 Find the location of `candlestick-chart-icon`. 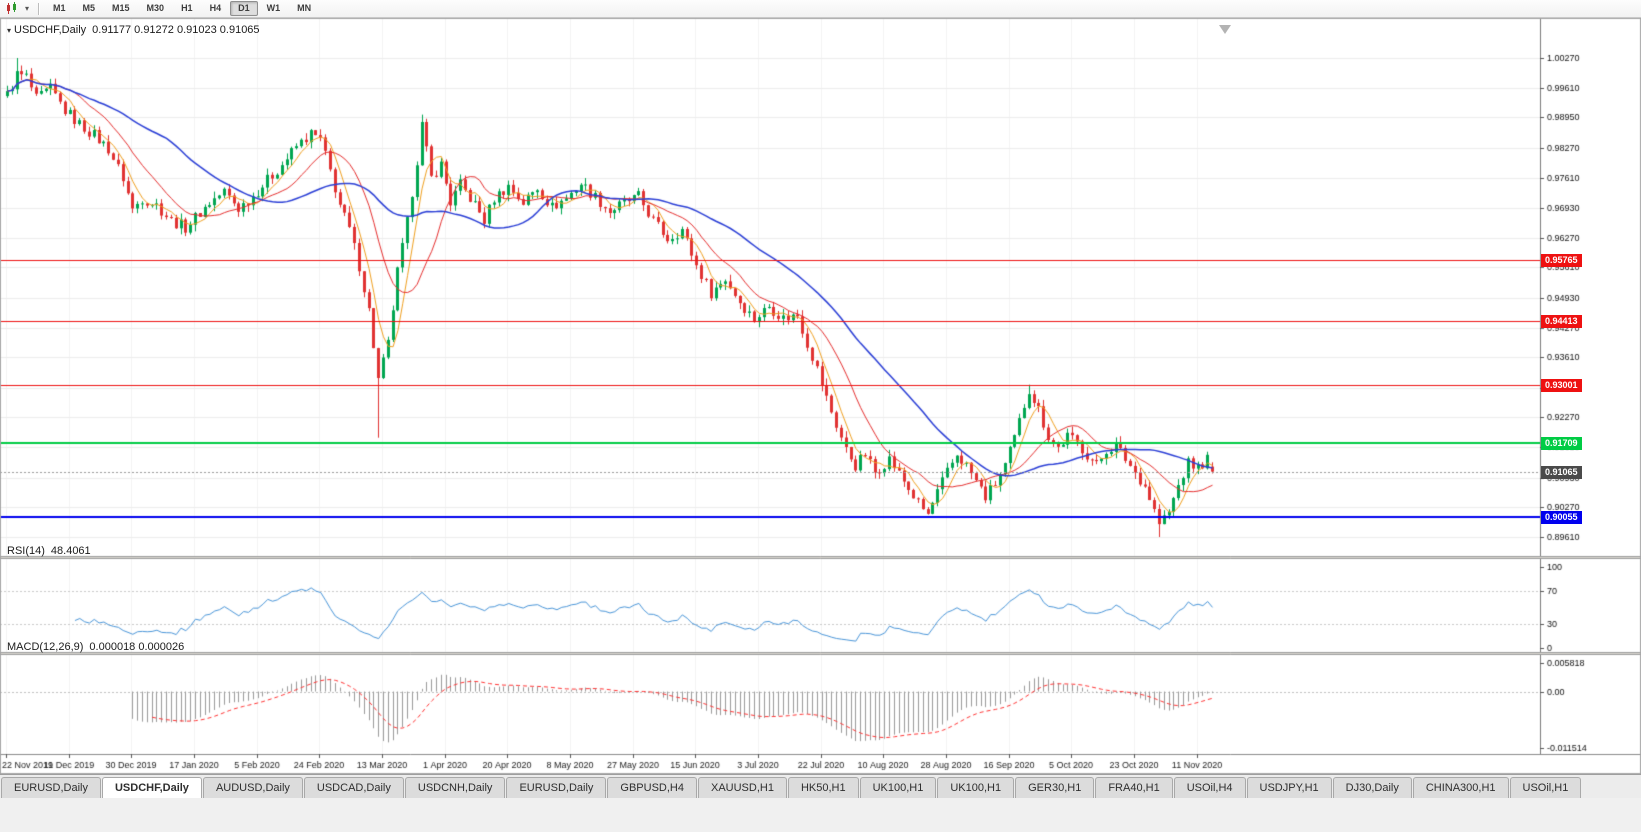

candlestick-chart-icon is located at coordinates (12, 8).